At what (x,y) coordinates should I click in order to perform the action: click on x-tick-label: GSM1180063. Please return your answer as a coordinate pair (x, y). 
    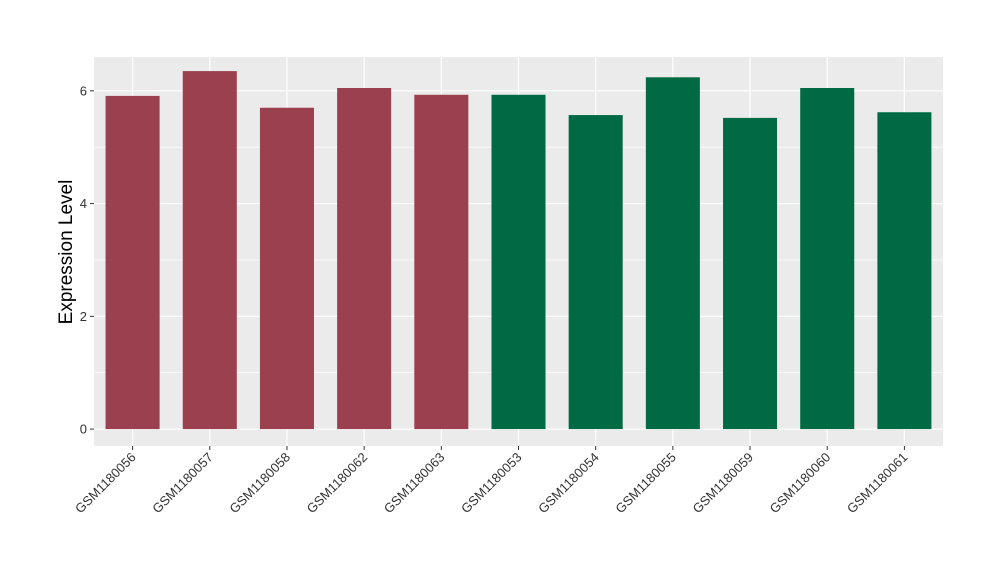
    Looking at the image, I should click on (414, 483).